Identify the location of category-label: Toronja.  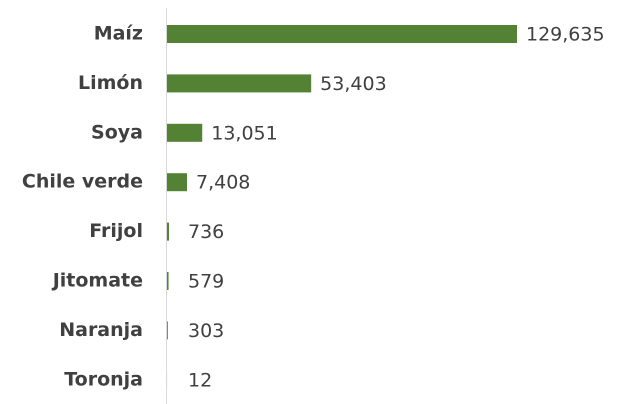
(103, 379).